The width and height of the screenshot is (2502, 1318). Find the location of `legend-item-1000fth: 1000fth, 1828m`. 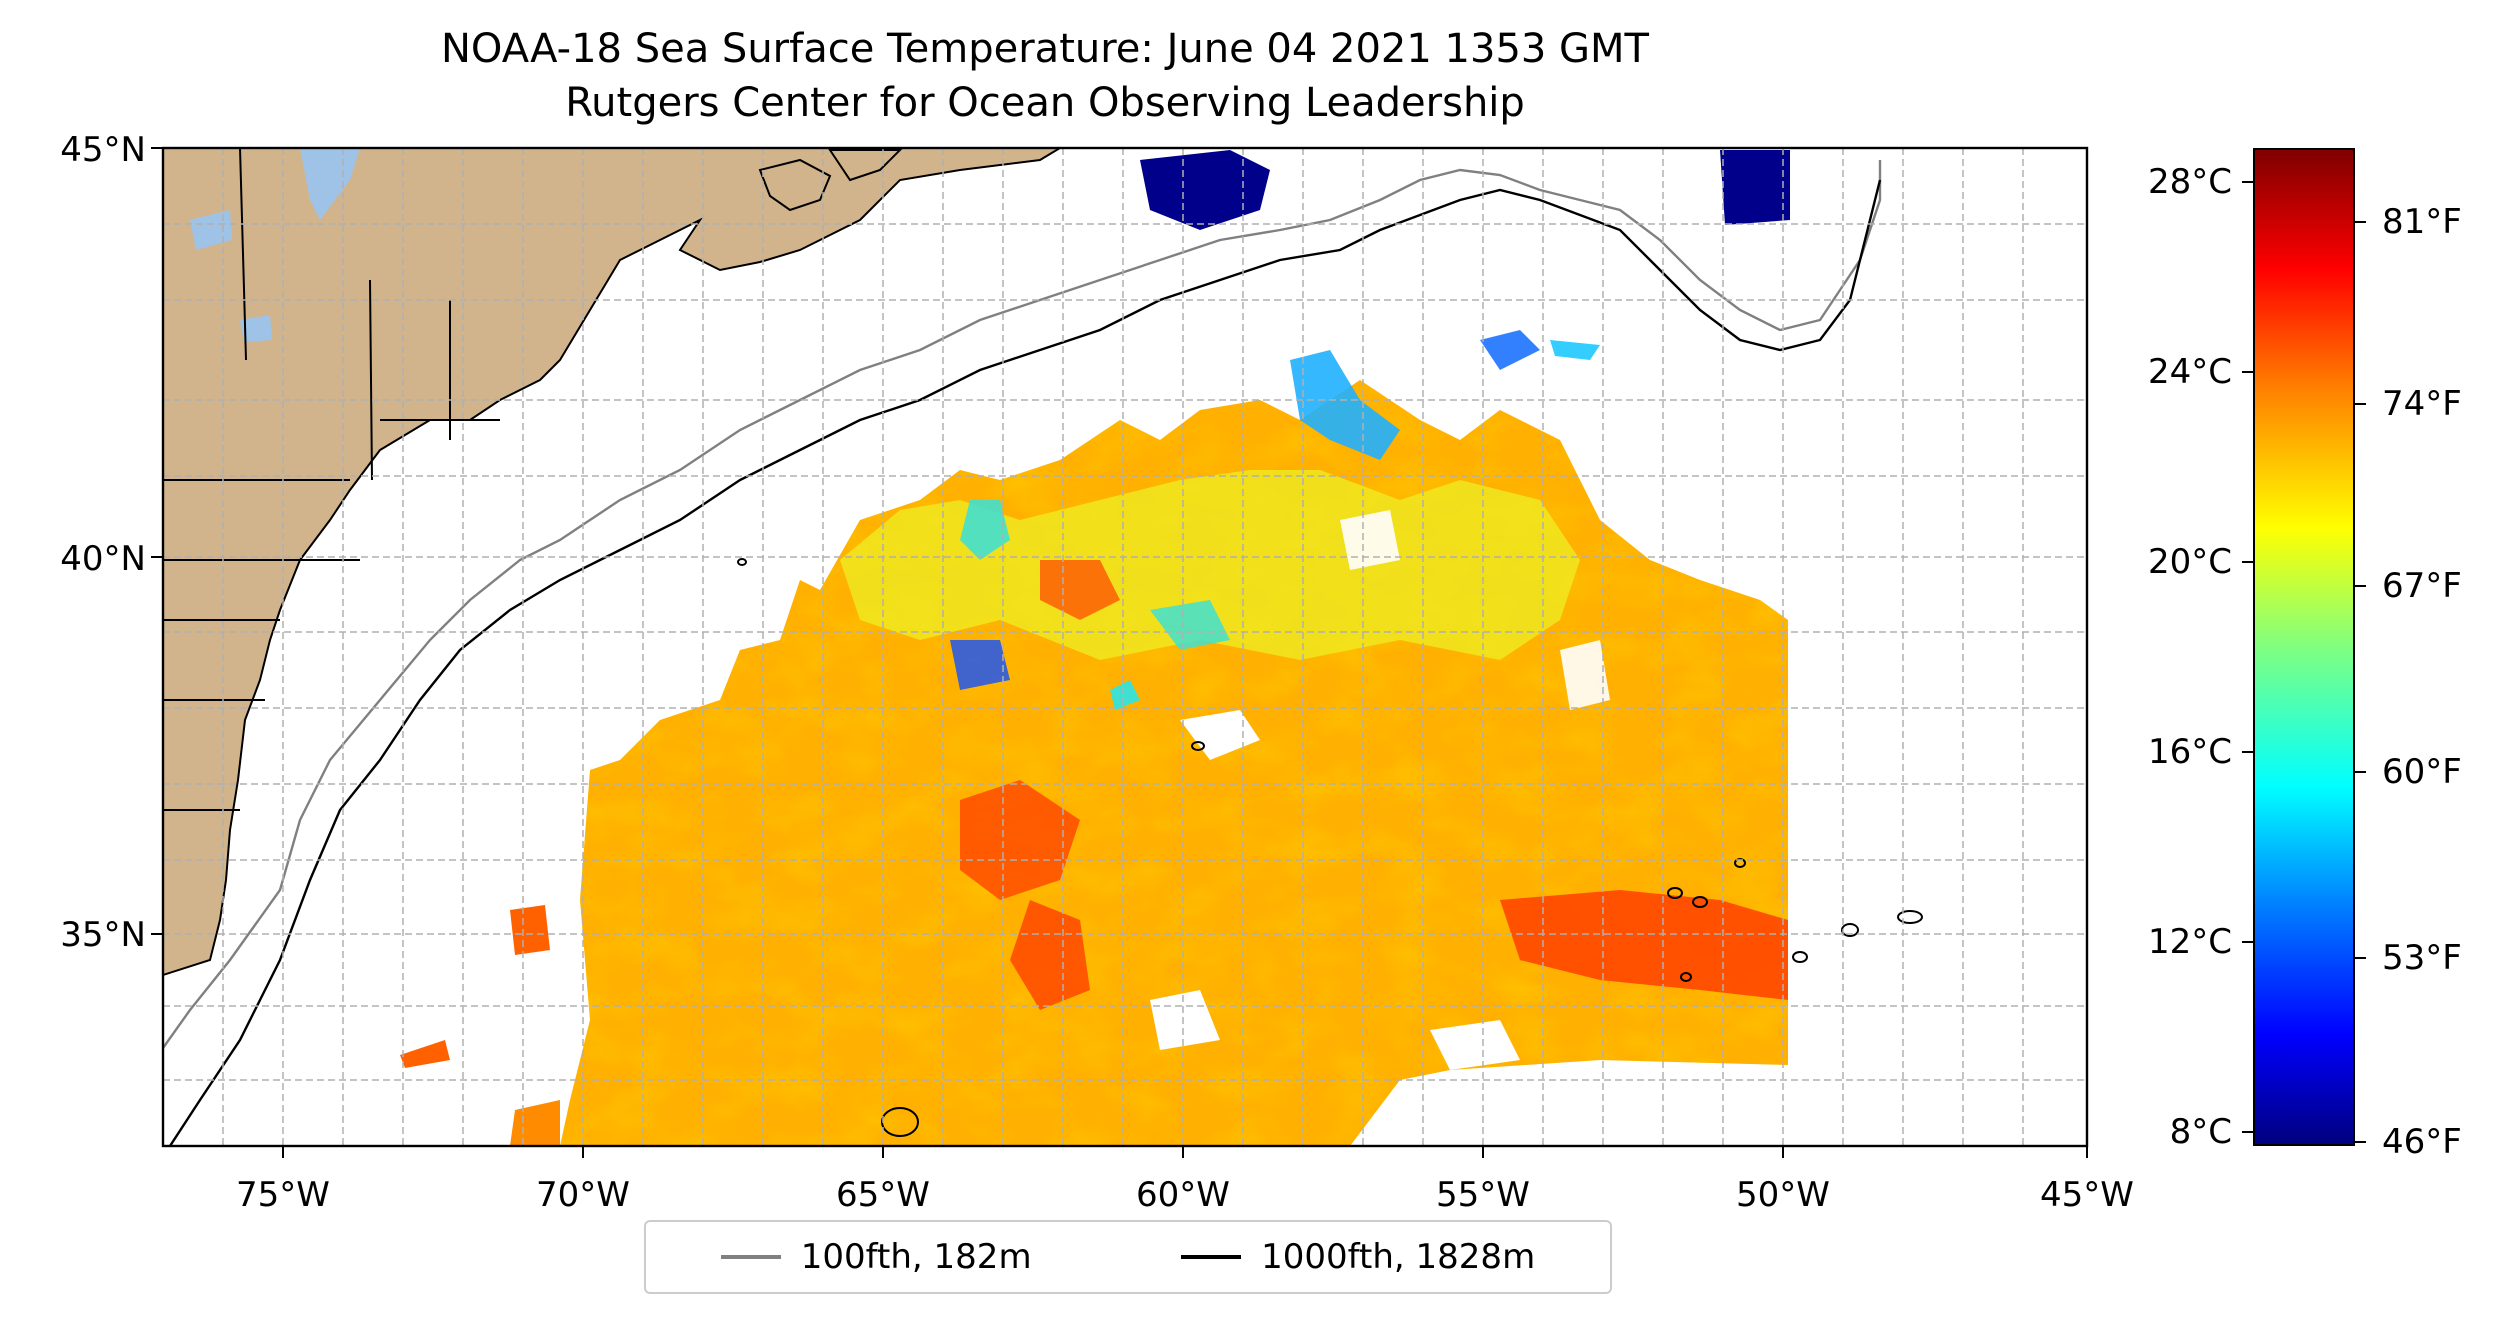

legend-item-1000fth: 1000fth, 1828m is located at coordinates (1358, 1257).